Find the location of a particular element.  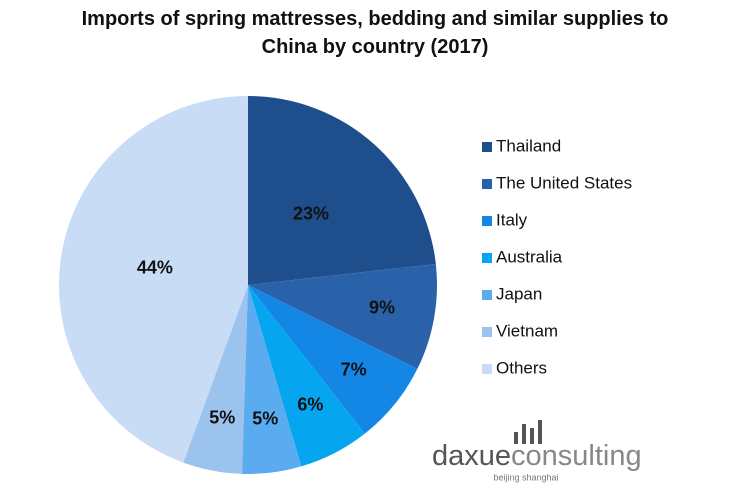

slice-label: 6% is located at coordinates (310, 405).